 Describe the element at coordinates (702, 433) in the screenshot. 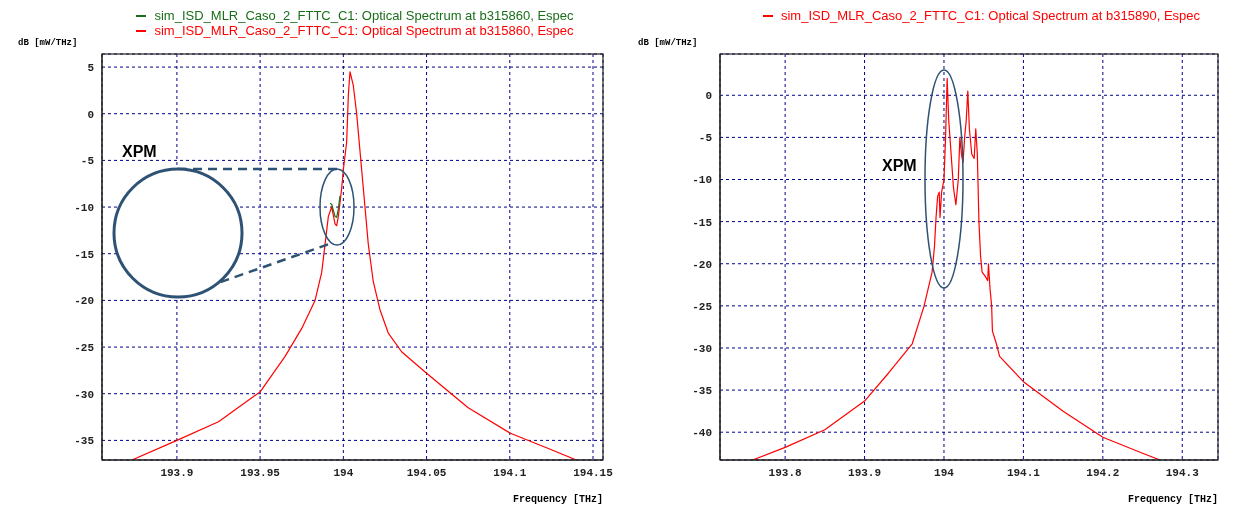

I see `y-tick-label: -40` at that location.